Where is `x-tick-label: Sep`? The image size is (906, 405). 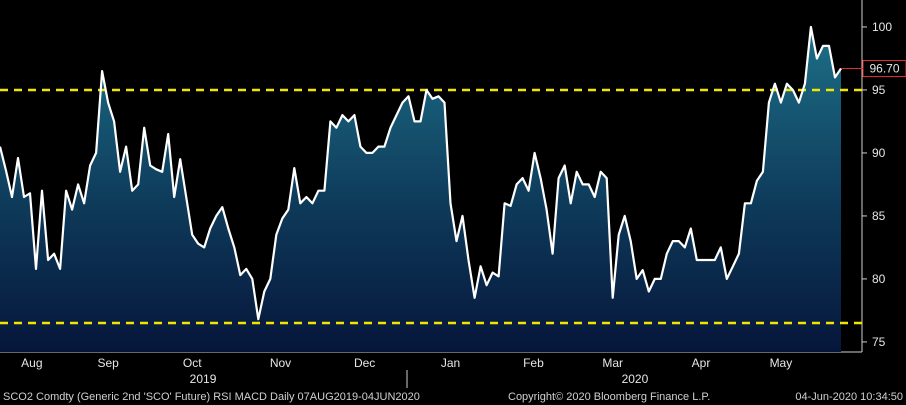
x-tick-label: Sep is located at coordinates (108, 363).